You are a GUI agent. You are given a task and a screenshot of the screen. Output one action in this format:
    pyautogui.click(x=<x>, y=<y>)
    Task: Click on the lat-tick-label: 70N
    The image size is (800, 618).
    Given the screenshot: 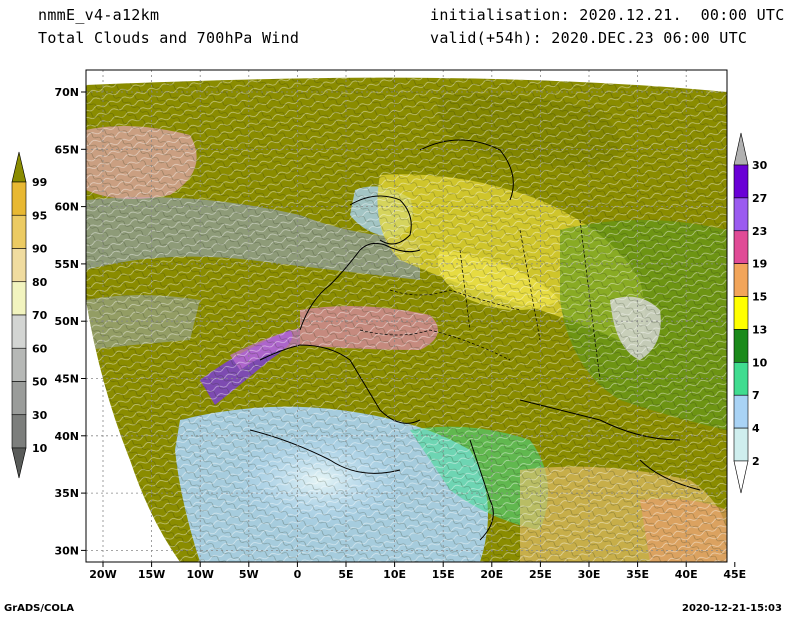 What is the action you would take?
    pyautogui.click(x=66, y=92)
    